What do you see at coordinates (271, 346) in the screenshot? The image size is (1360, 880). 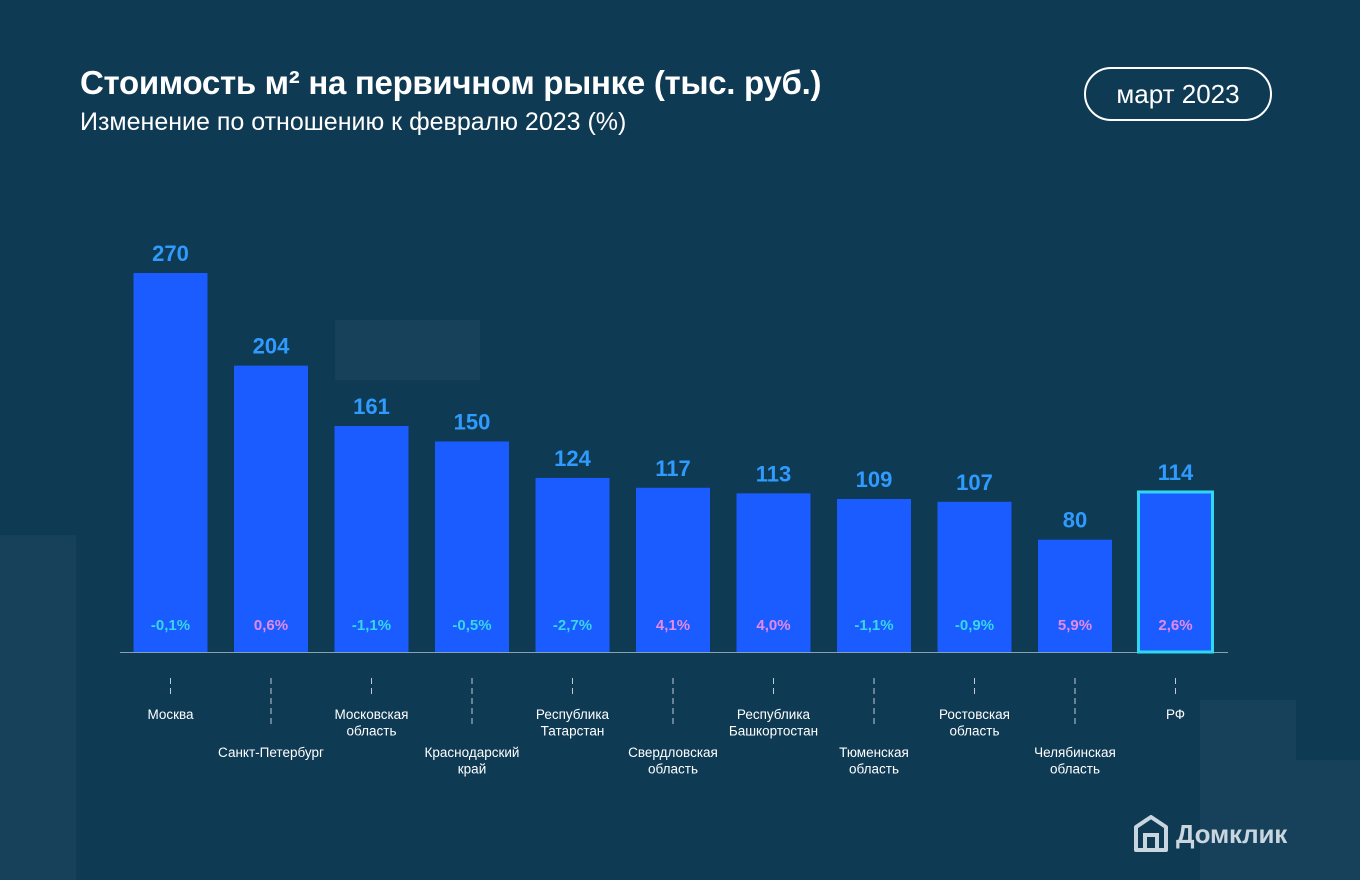 I see `value-label: 204` at bounding box center [271, 346].